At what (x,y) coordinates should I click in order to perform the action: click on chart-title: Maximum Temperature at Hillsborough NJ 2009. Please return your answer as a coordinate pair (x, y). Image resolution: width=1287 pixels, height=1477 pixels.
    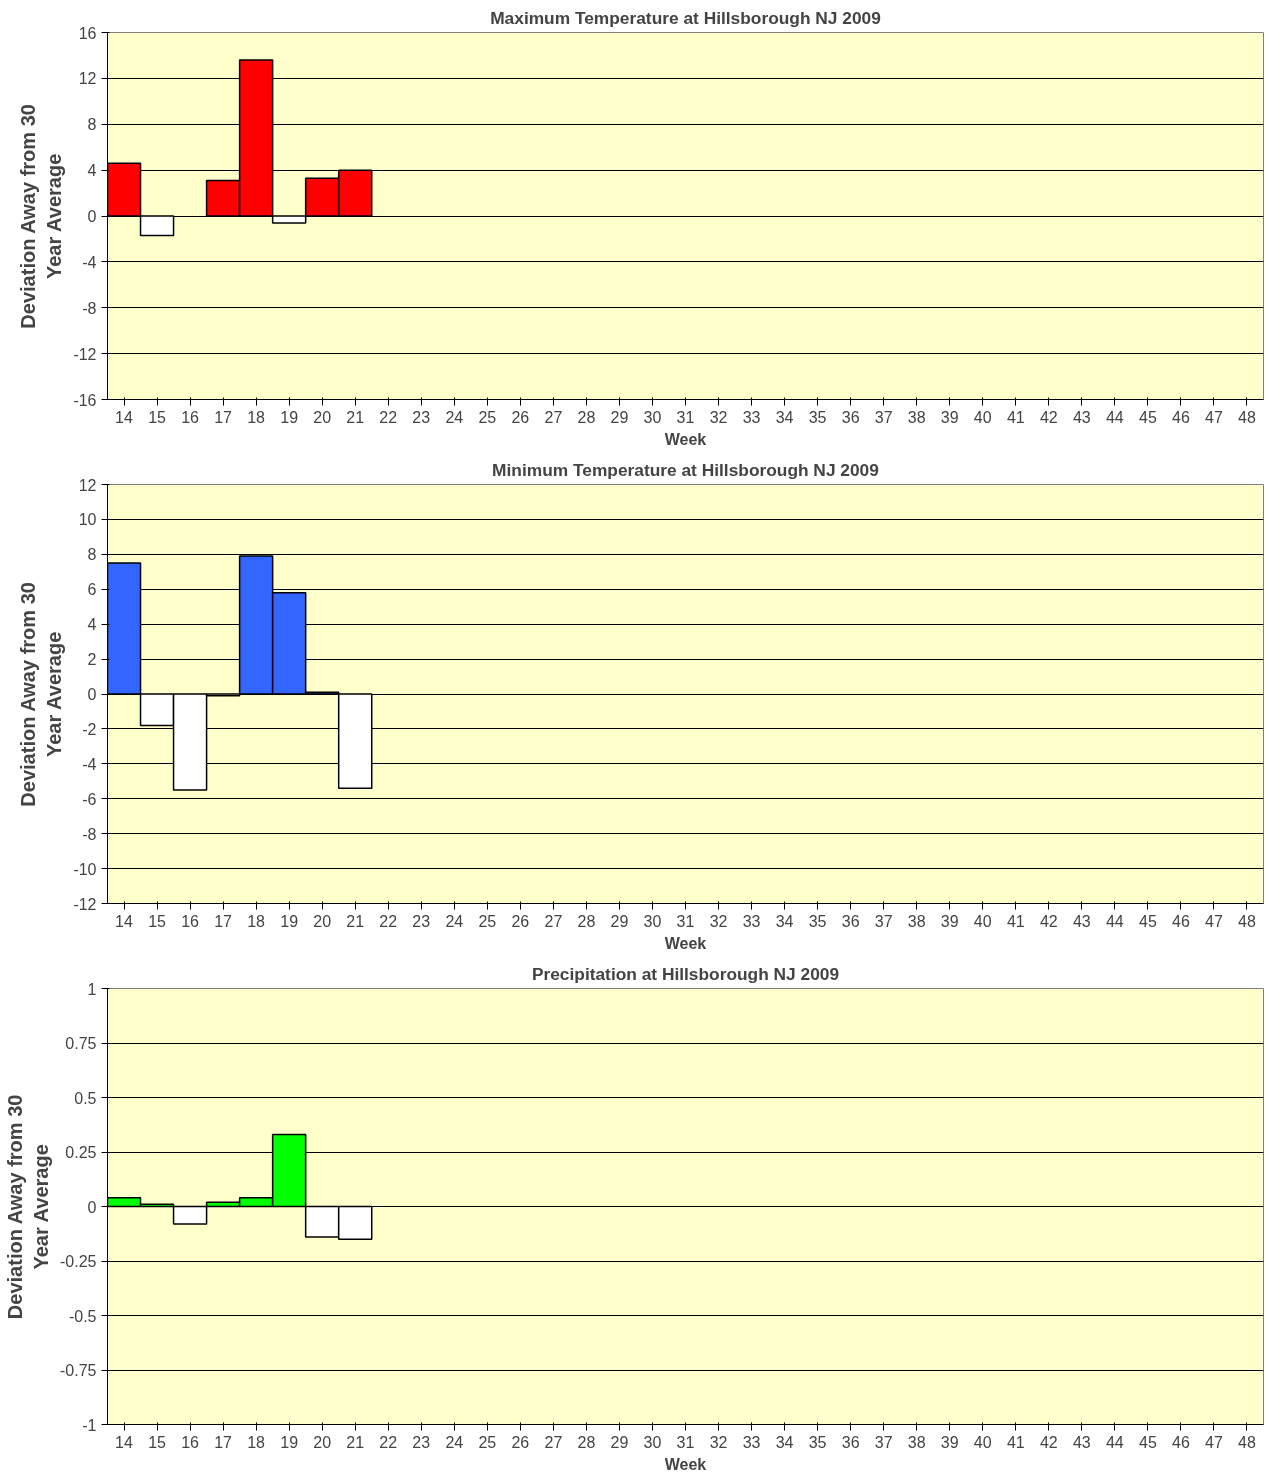
    Looking at the image, I should click on (685, 17).